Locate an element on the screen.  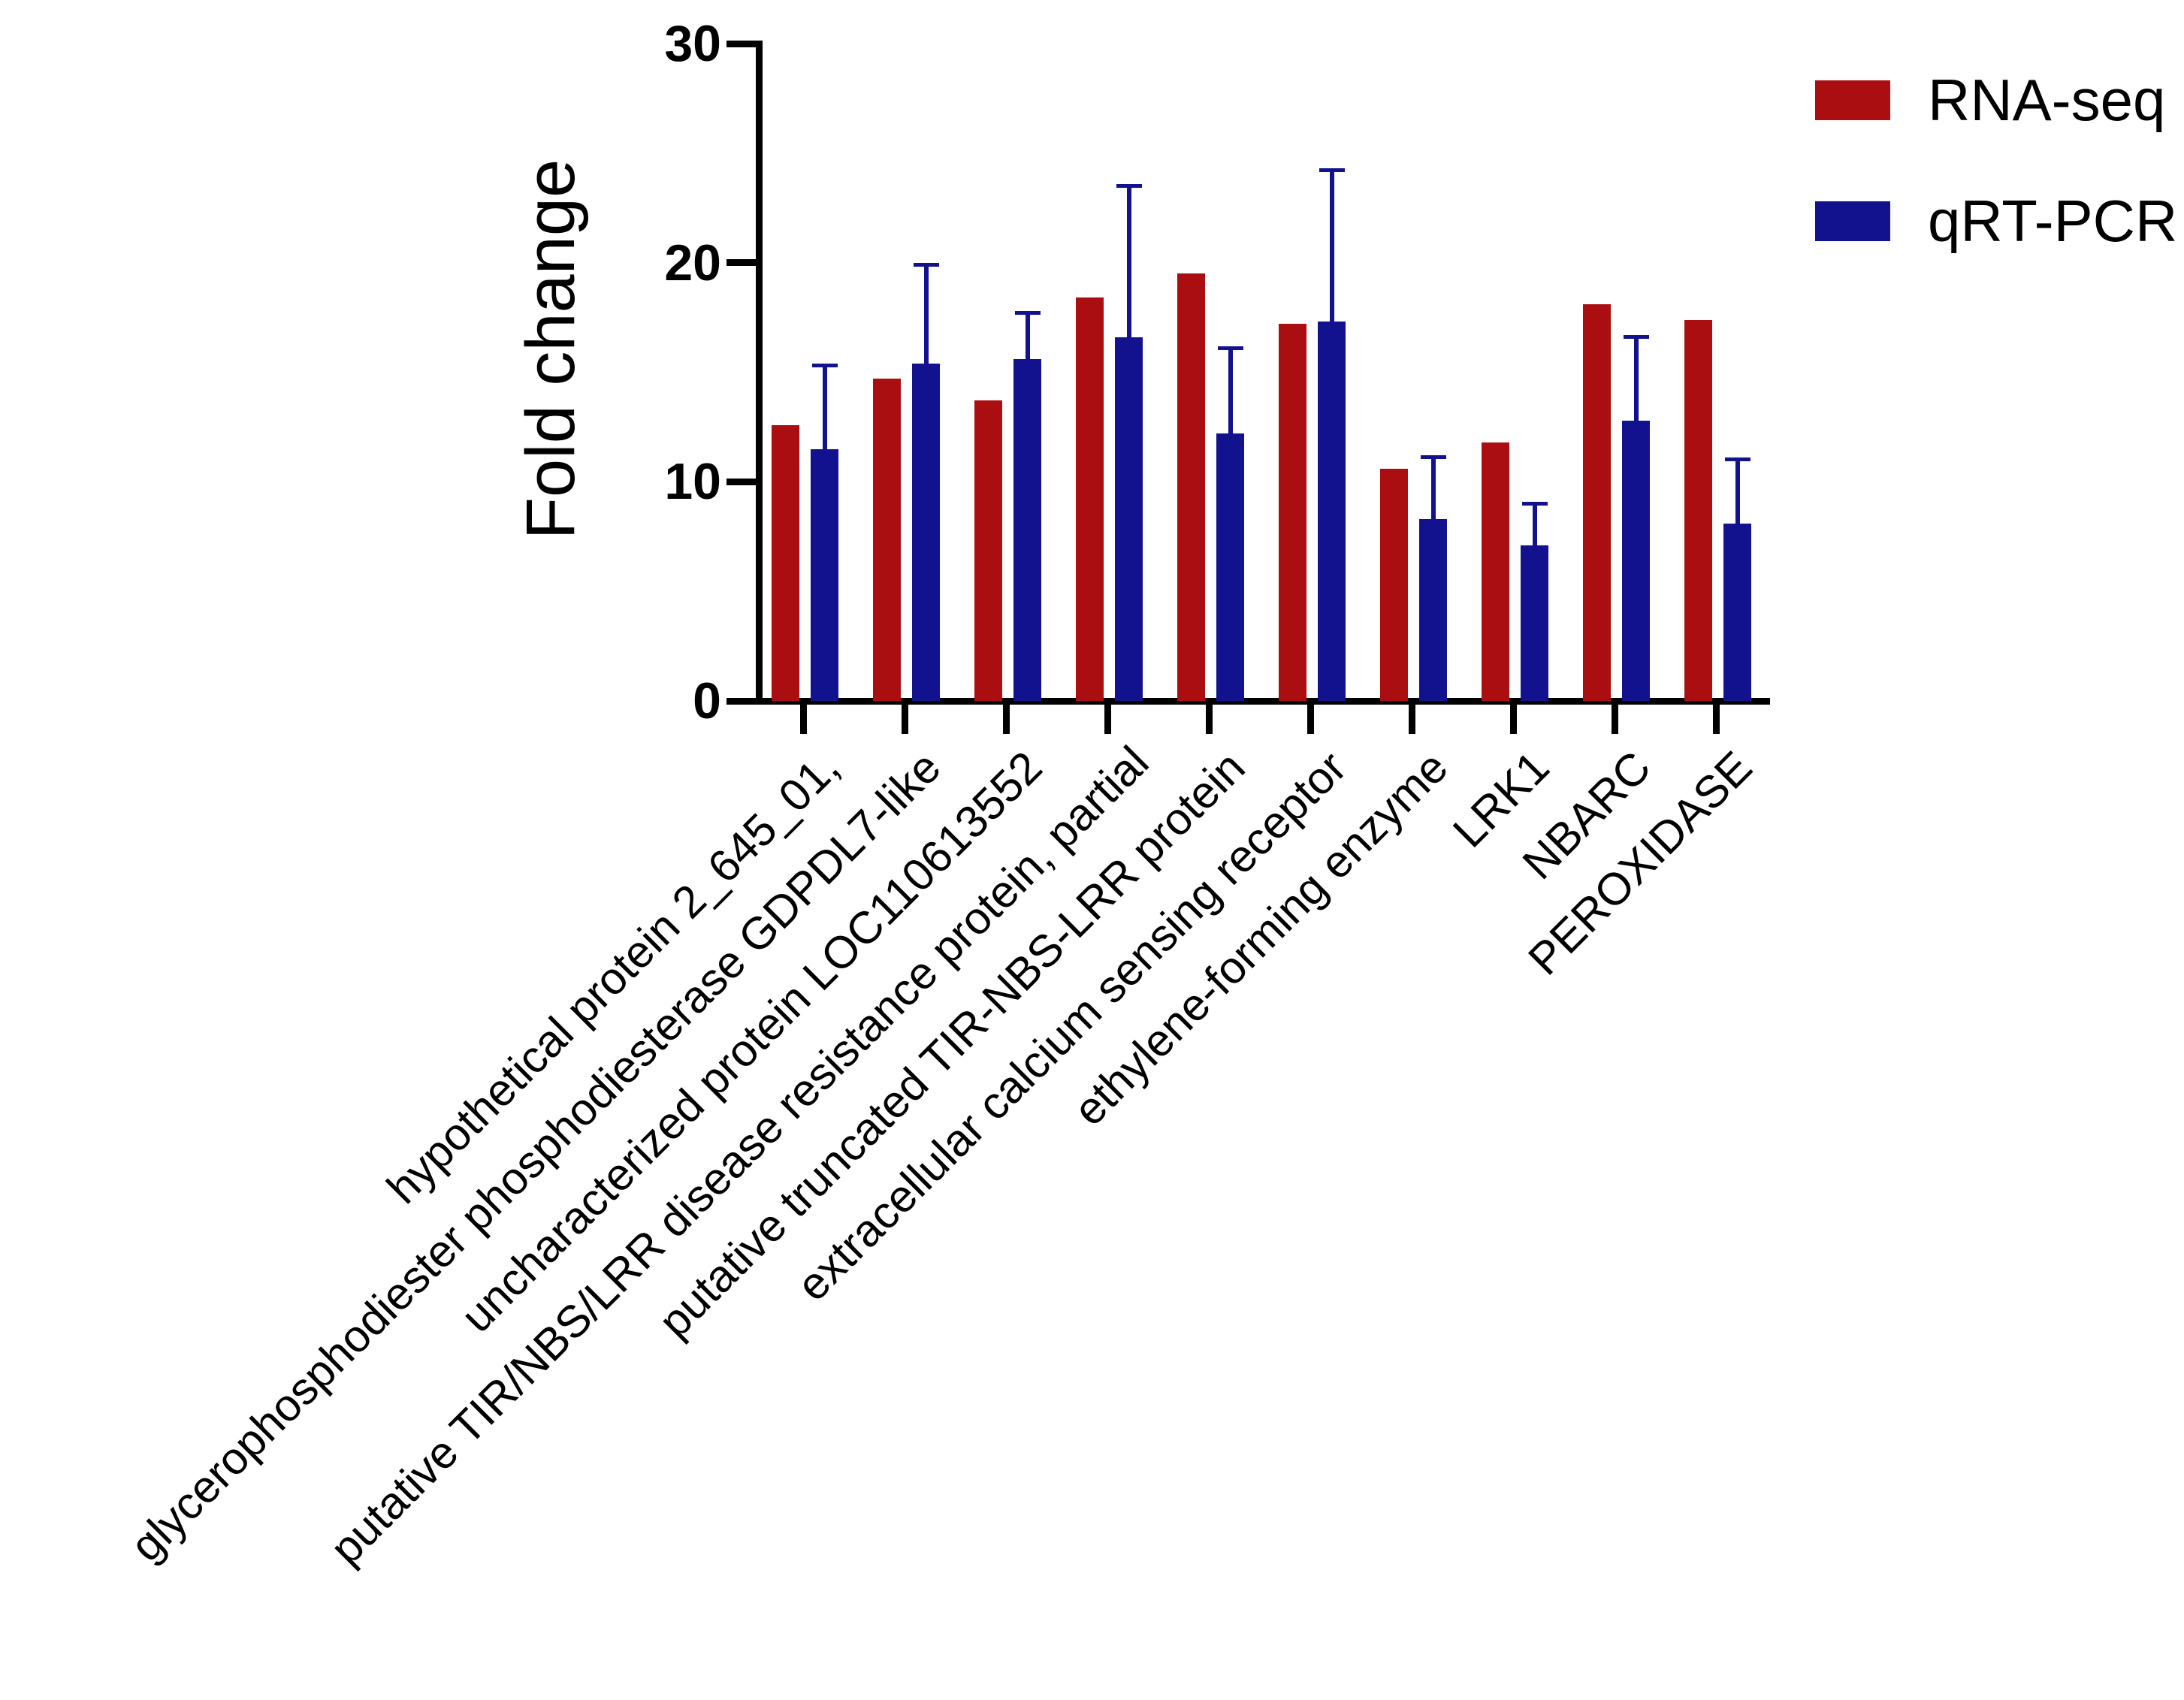
y-tick-label-20: 20 is located at coordinates (692, 262).